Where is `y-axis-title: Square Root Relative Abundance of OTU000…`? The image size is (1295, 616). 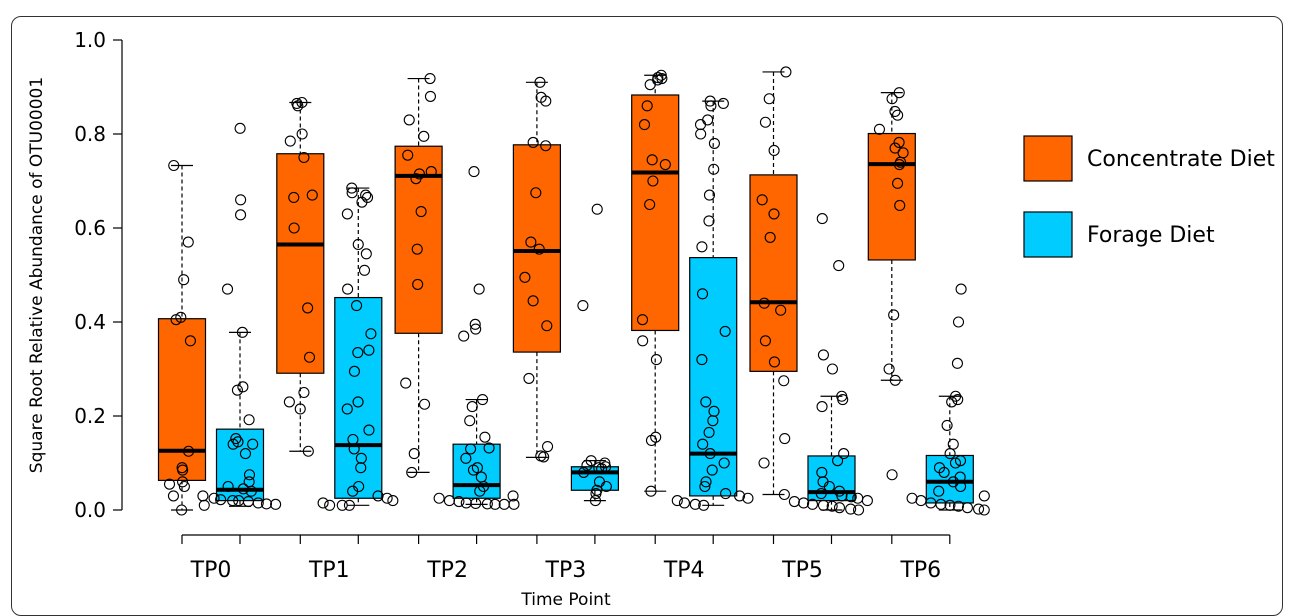 y-axis-title: Square Root Relative Abundance of OTU000… is located at coordinates (37, 275).